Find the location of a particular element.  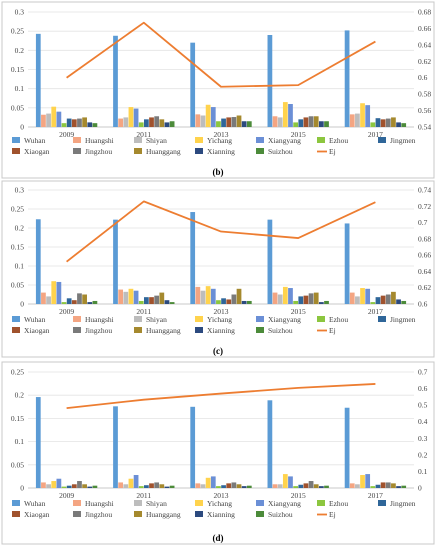

bar-huangshi-2011 is located at coordinates (121, 296).